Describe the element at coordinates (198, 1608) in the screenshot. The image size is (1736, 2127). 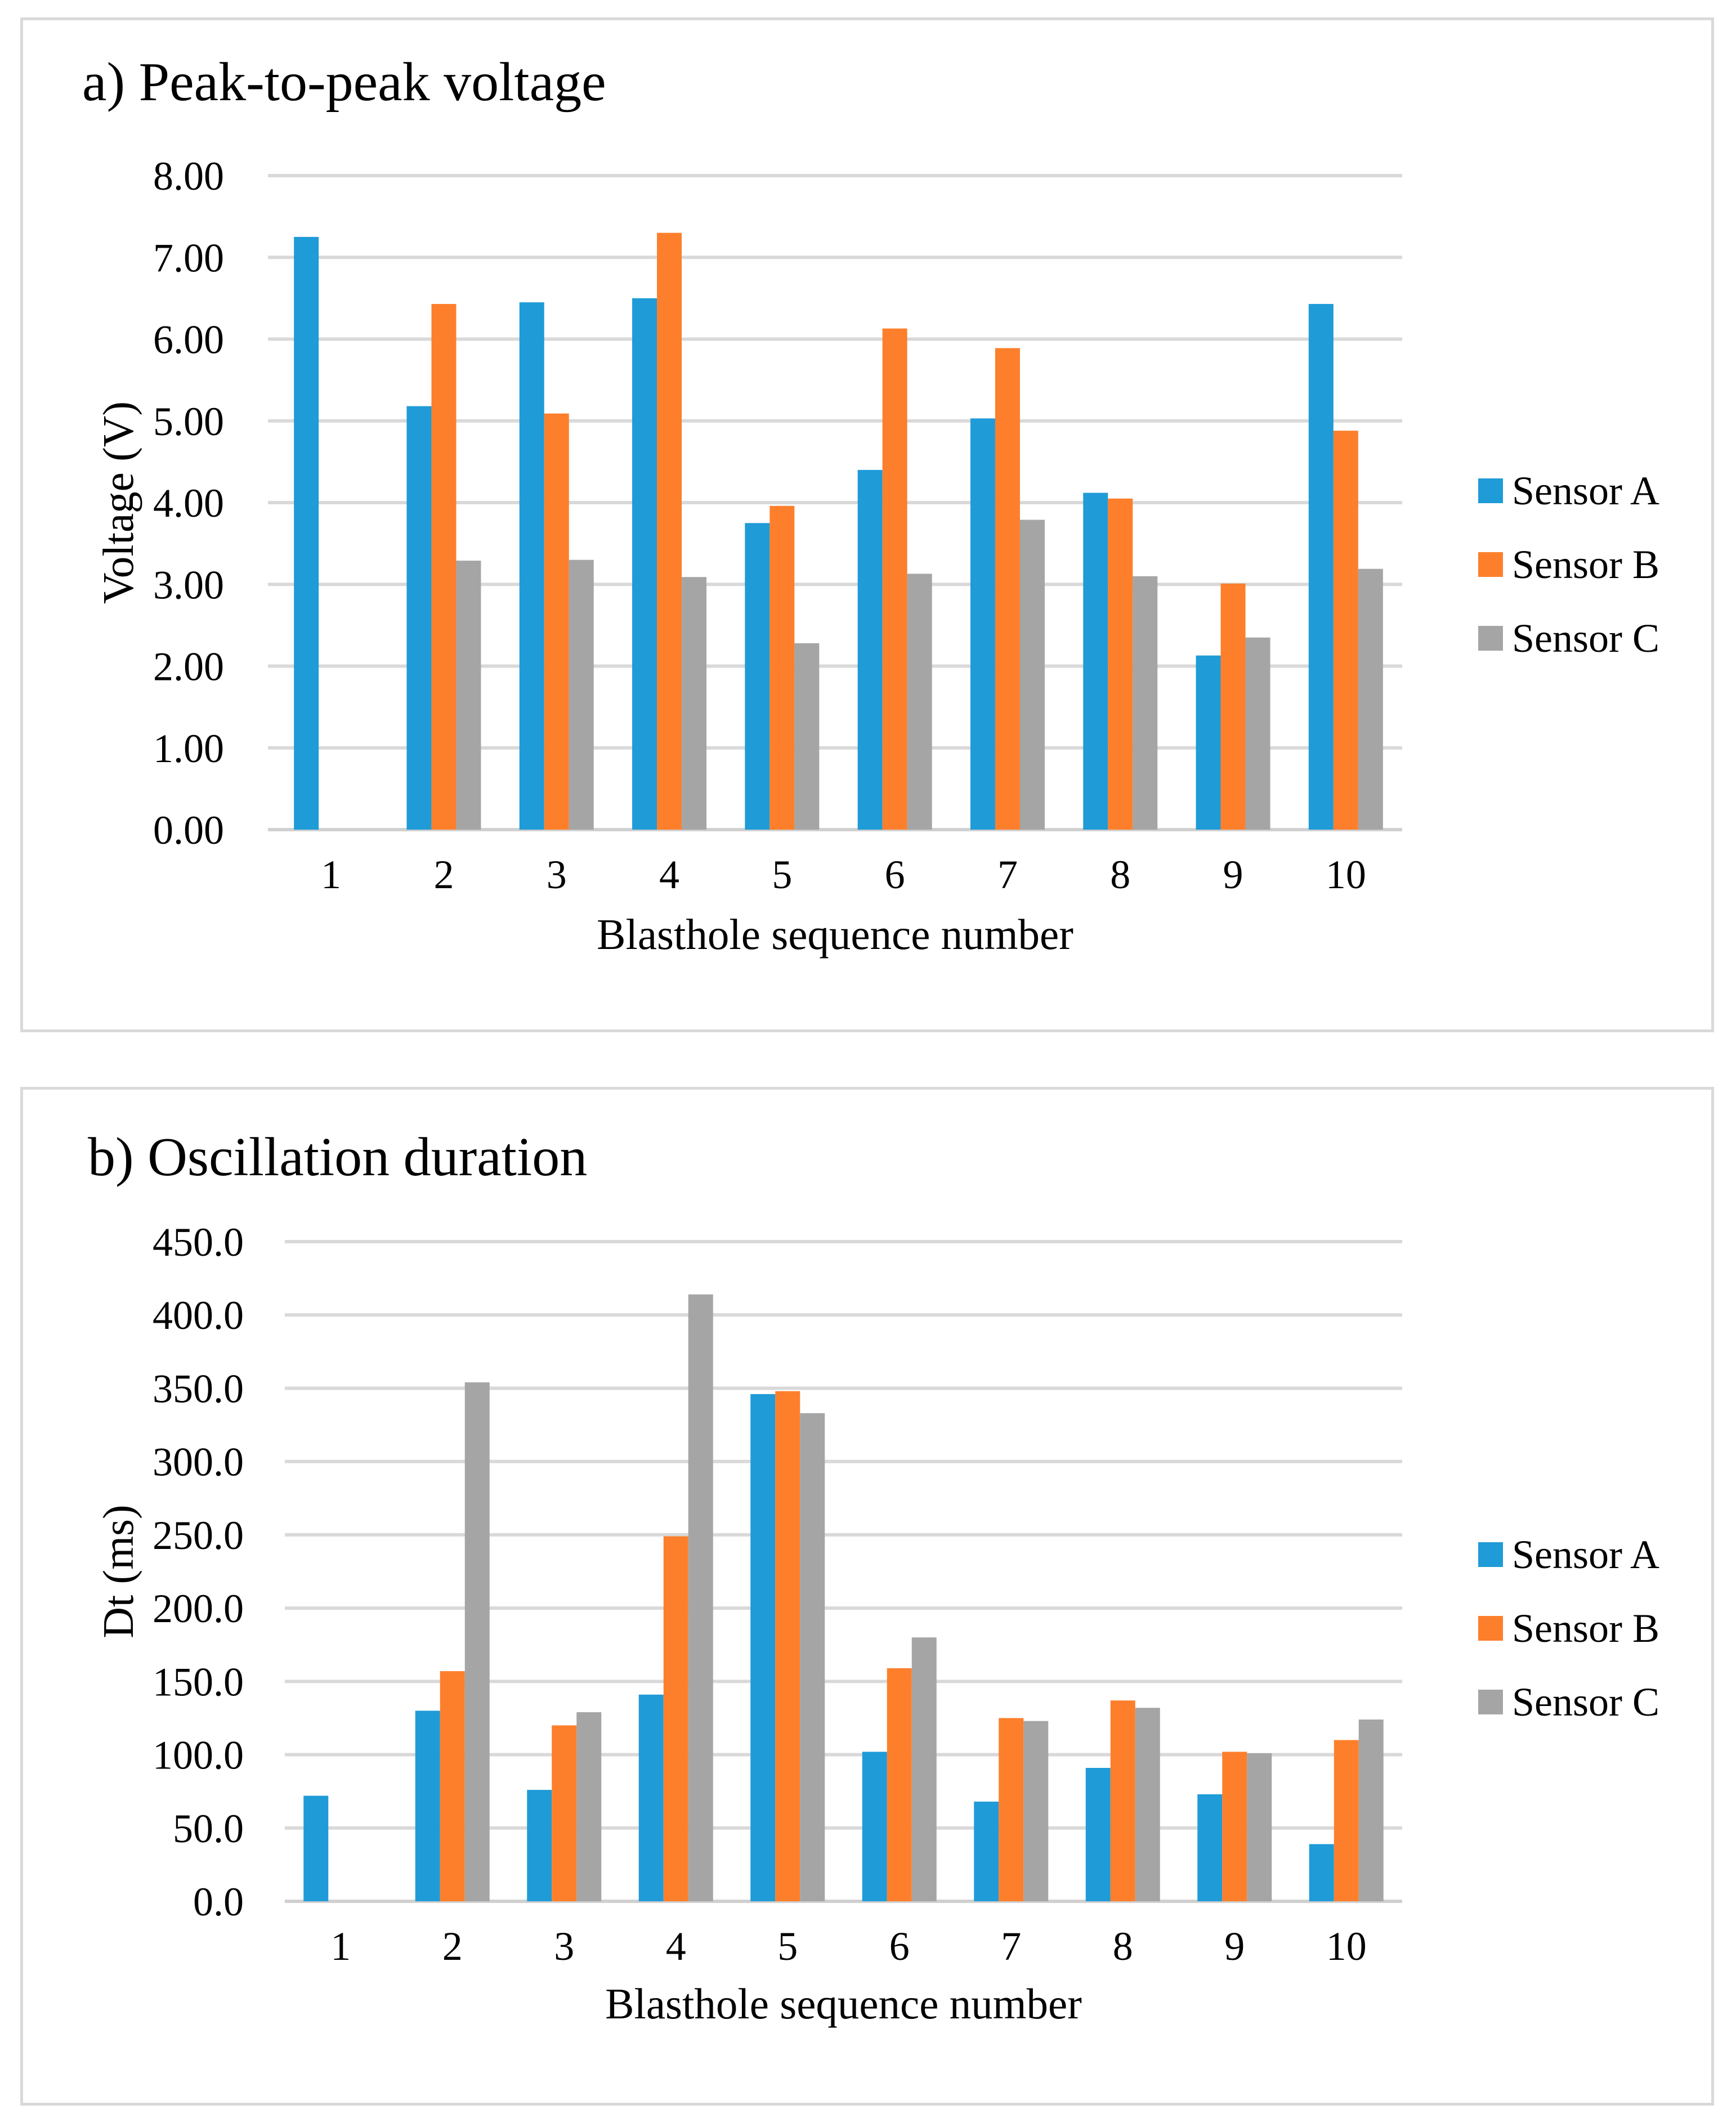
I see `y-tick-label: 200.0` at that location.